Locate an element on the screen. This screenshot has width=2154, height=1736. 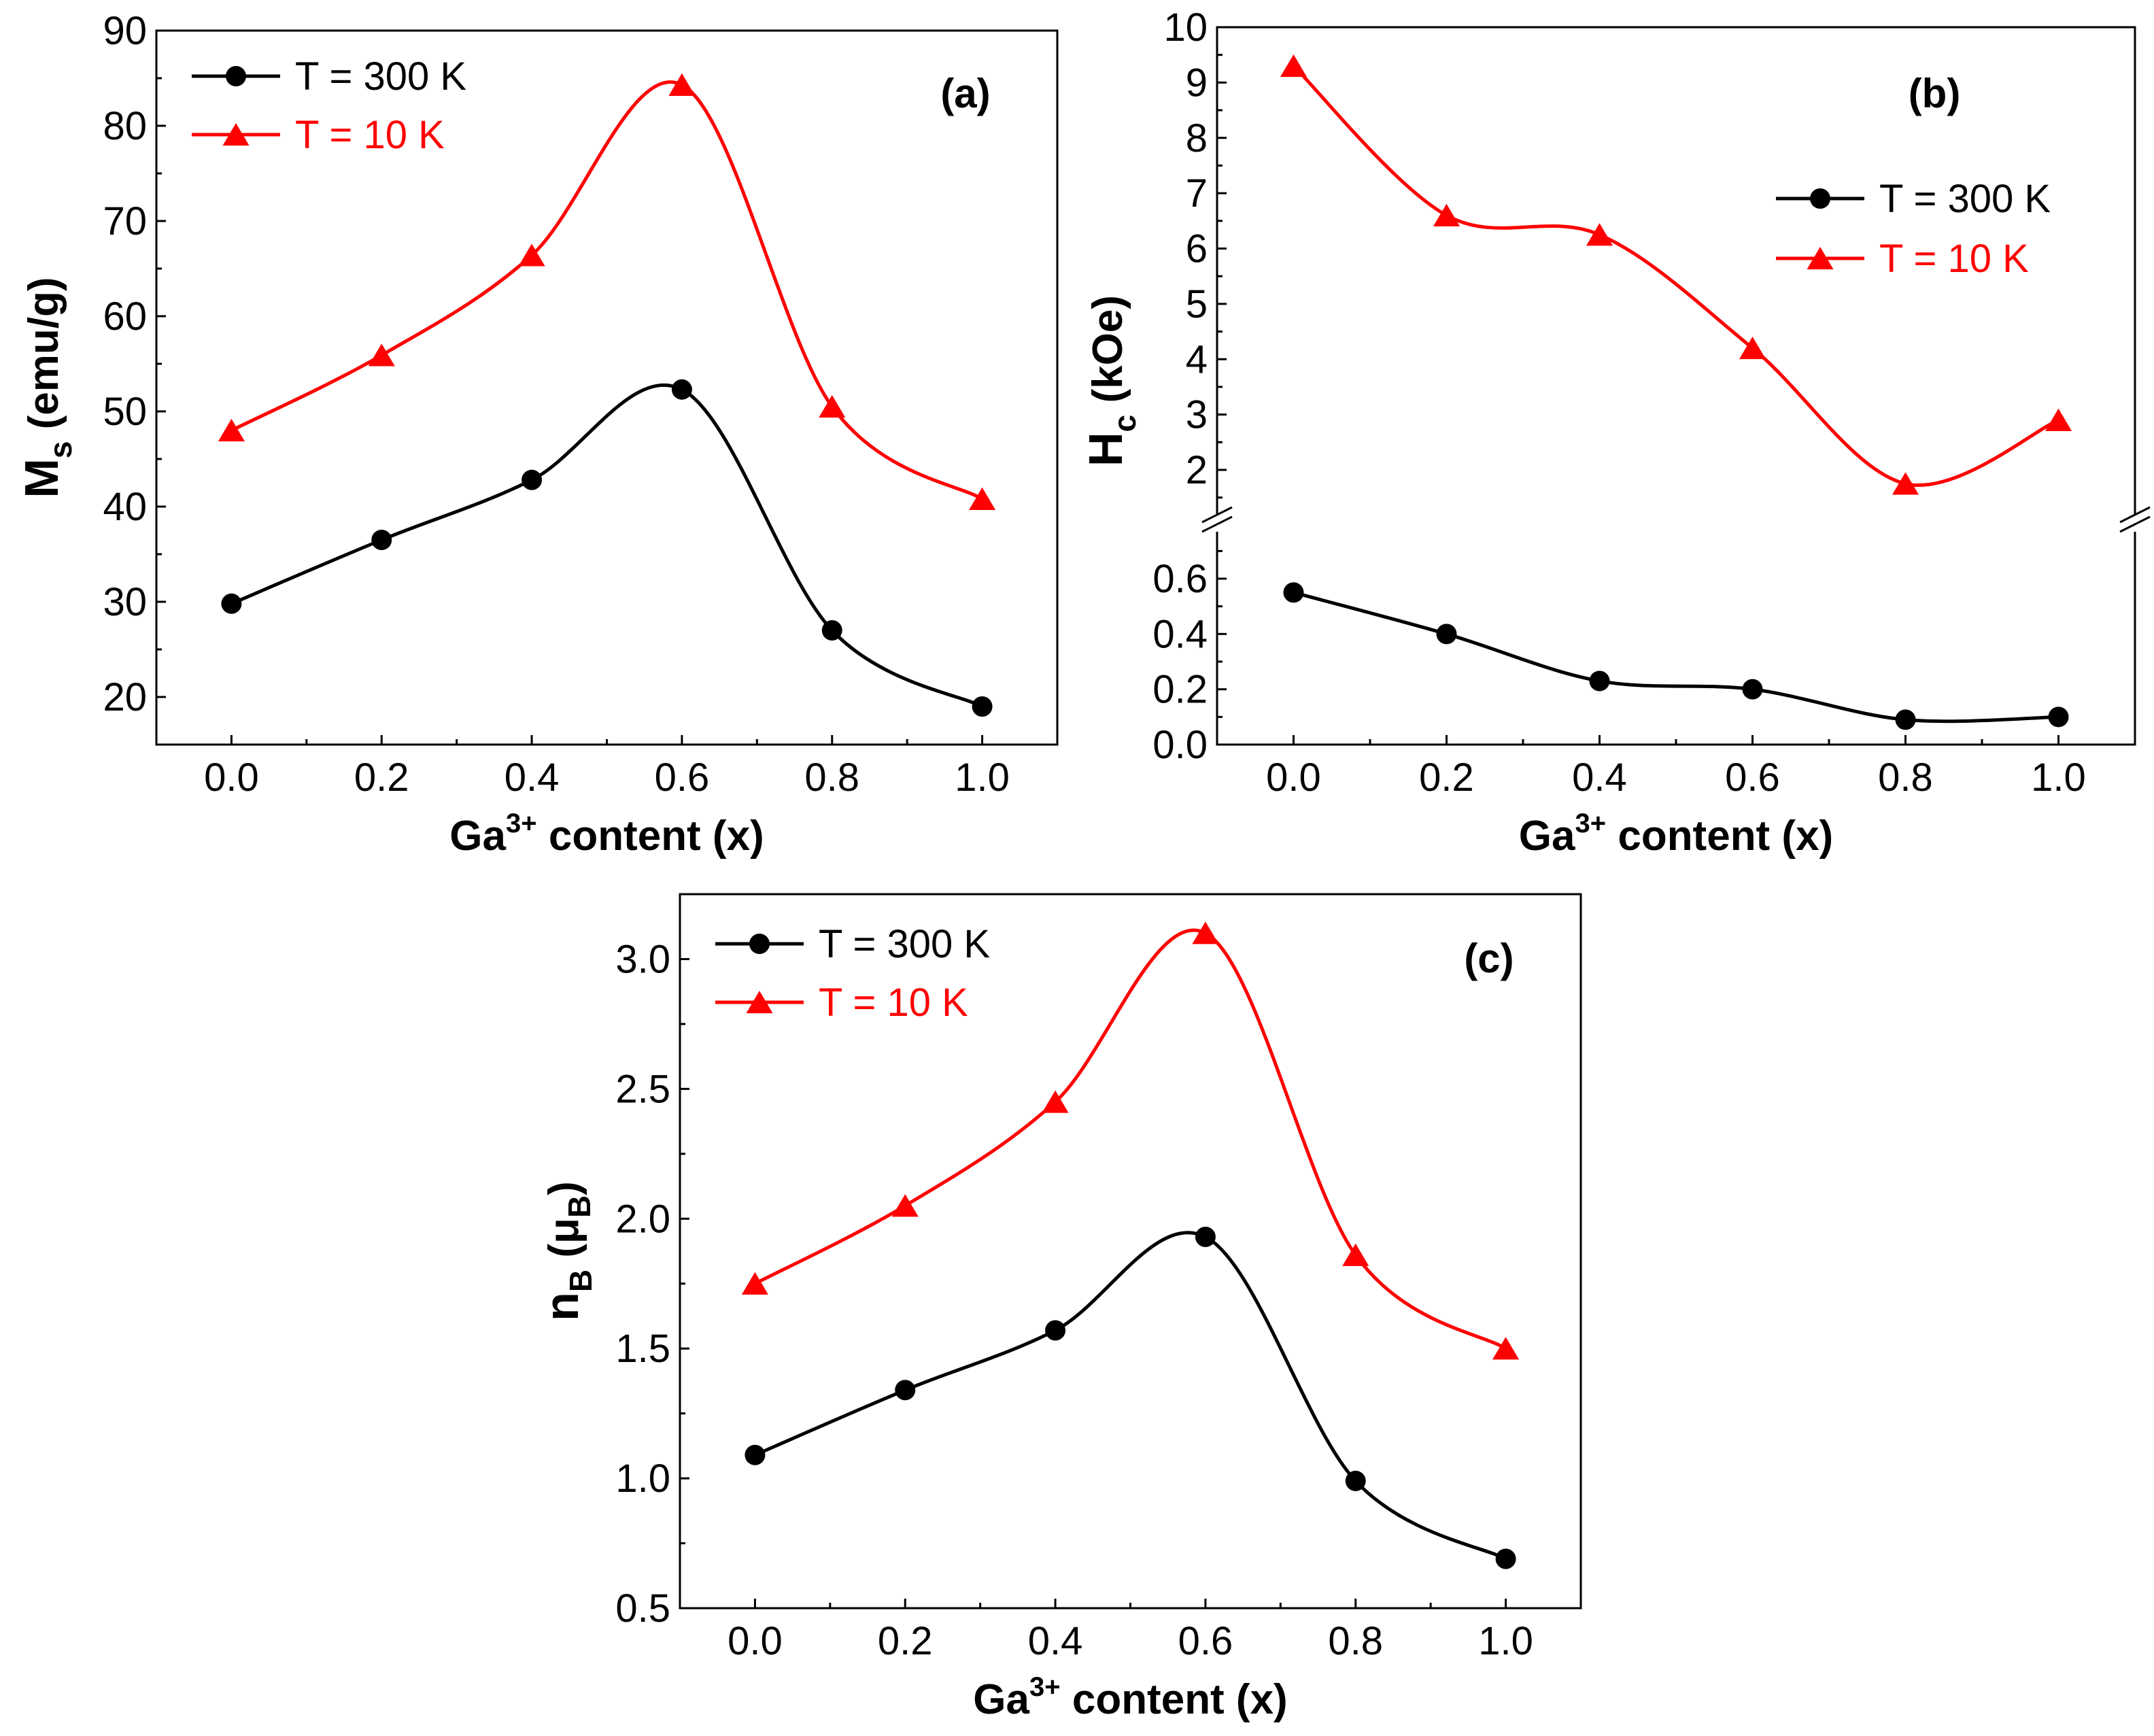
axis-break-gap-left is located at coordinates (1217, 523).